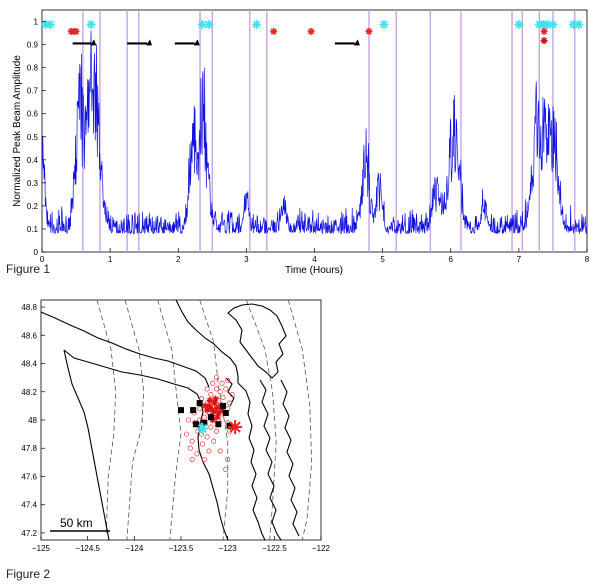 The image size is (600, 587). Describe the element at coordinates (17, 131) in the screenshot. I see `y-axis-label: Normalized Peak Beam Amplitude` at that location.